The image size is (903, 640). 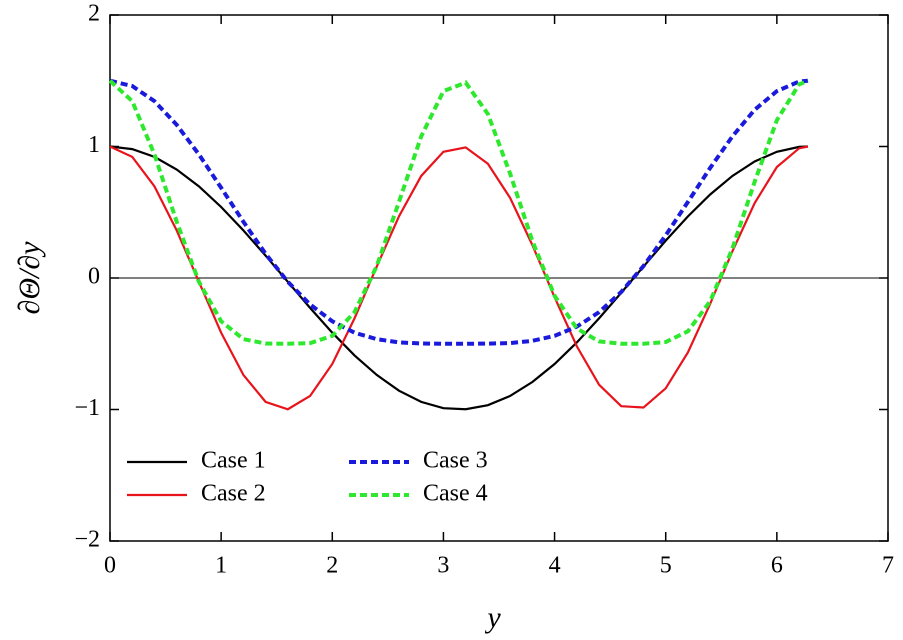 I want to click on legend-label: Case 3, so click(x=455, y=461).